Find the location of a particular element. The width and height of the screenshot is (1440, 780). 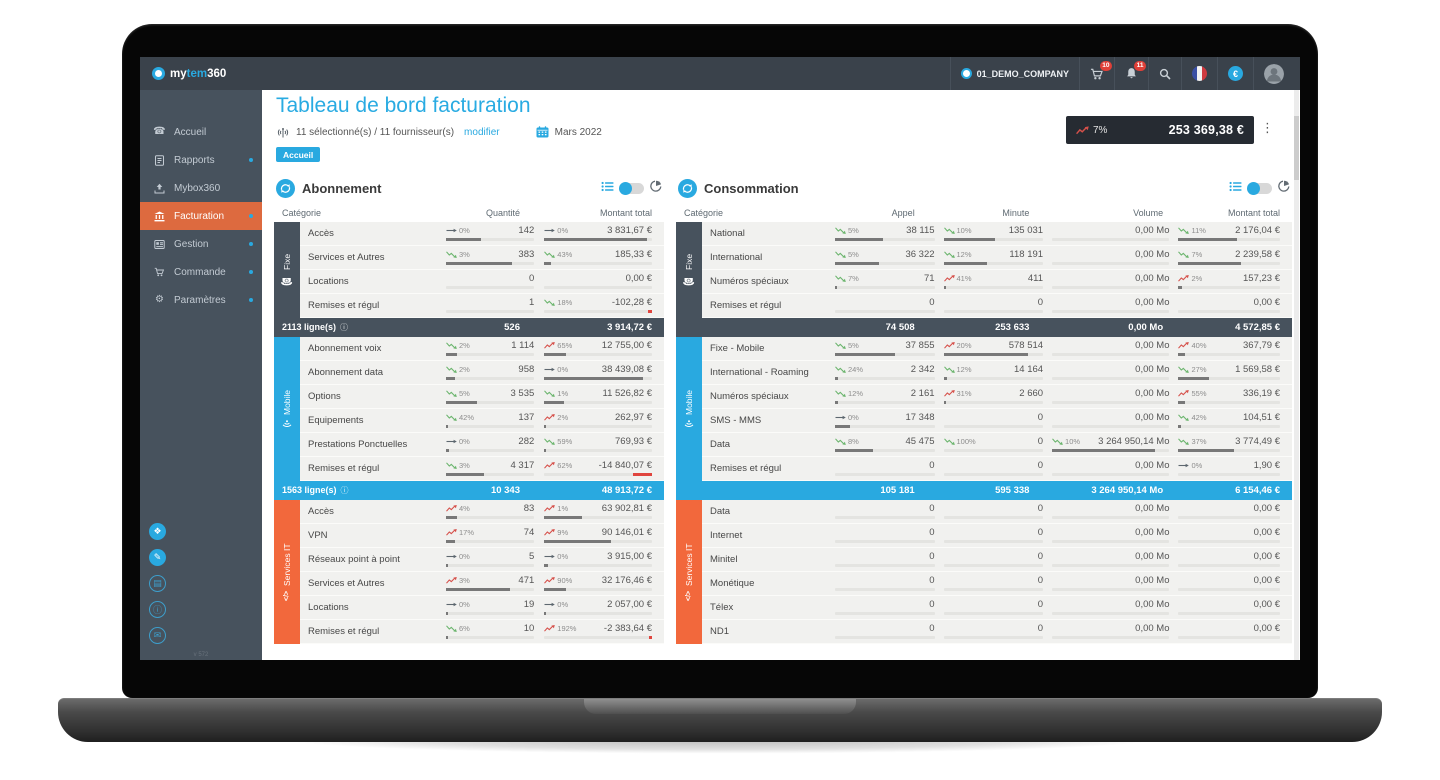

sidebar-item-facturation: Facturation is located at coordinates (201, 216).